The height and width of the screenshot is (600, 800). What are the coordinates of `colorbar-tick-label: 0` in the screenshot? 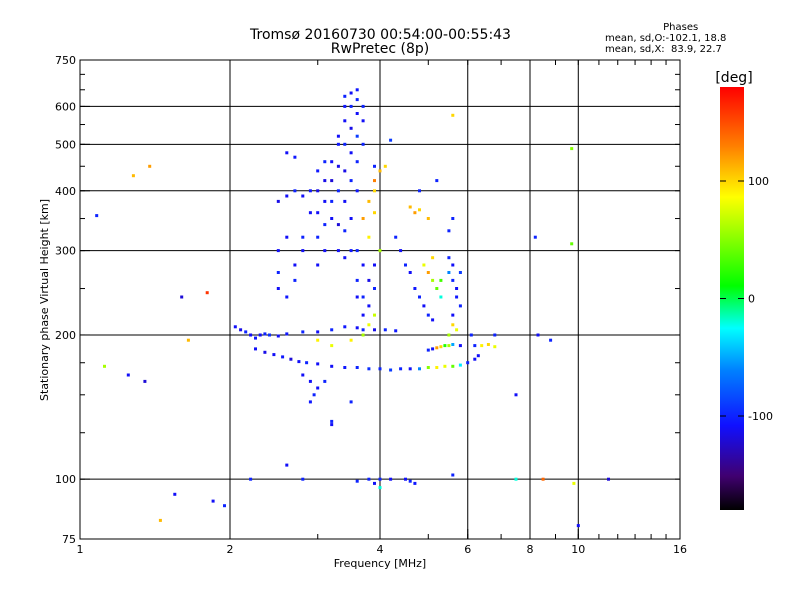 It's located at (751, 299).